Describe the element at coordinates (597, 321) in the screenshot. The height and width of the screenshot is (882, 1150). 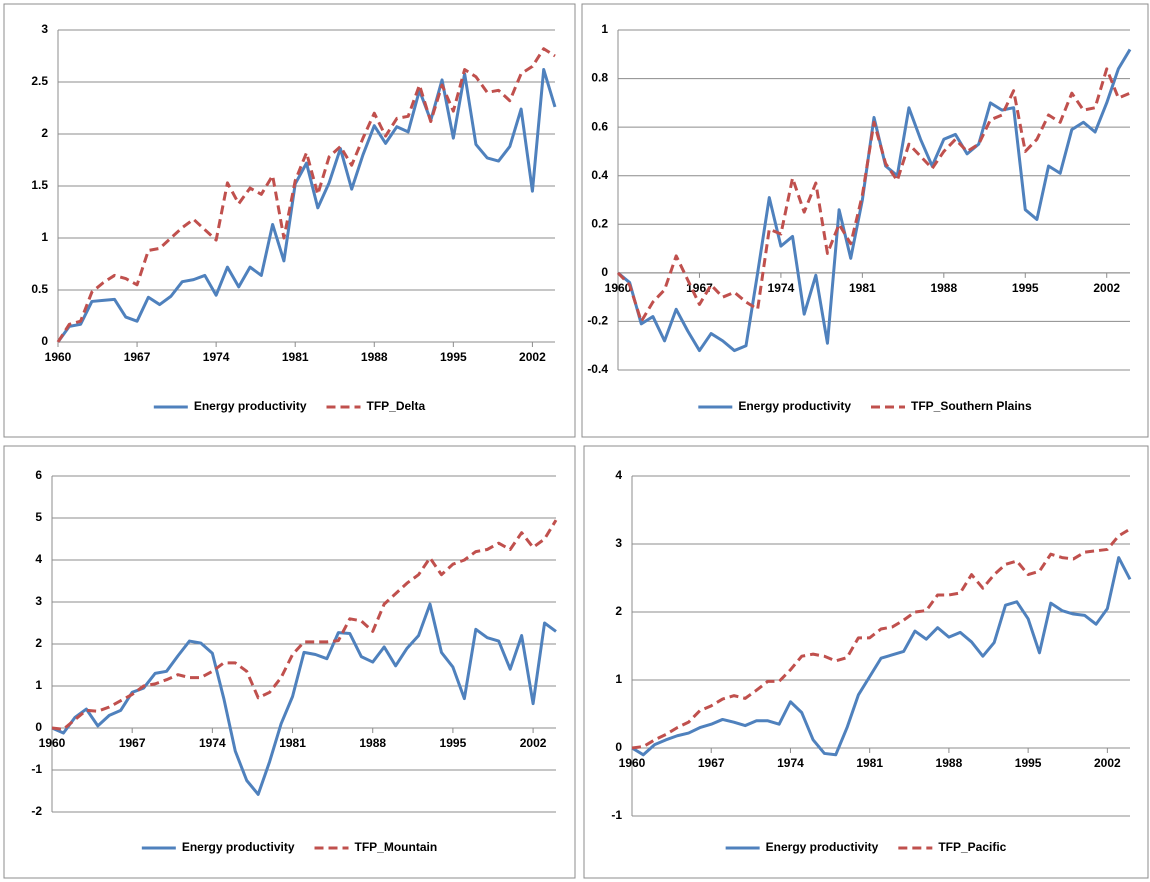
I see `y-tick-label: -0.2` at that location.